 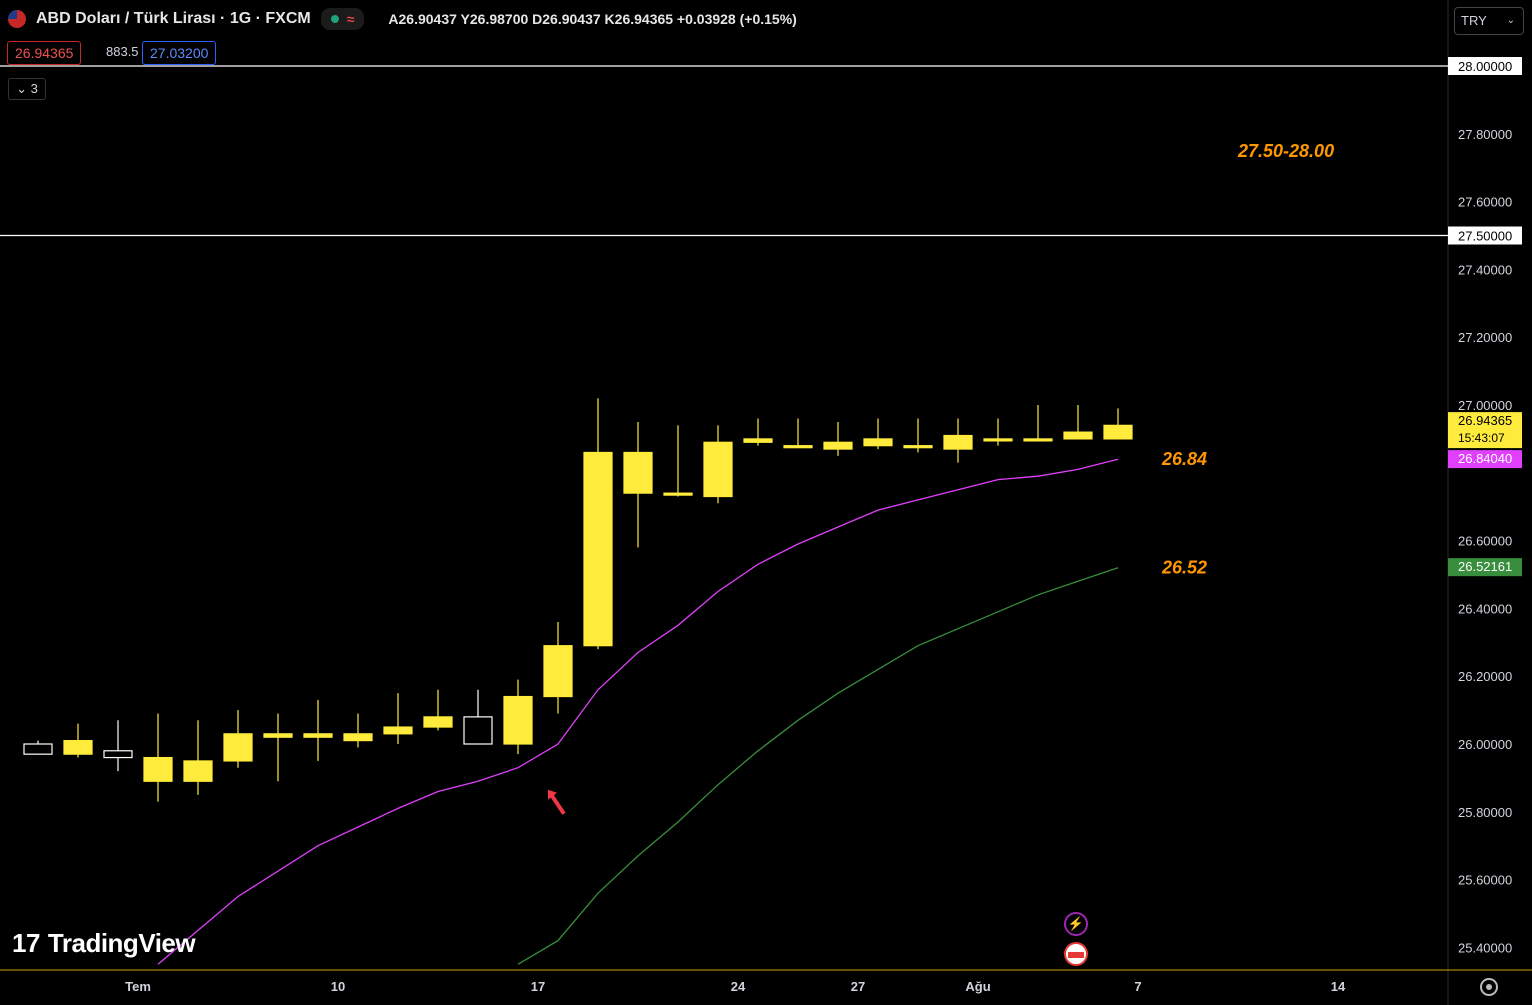 I want to click on market-status-pill: ≈, so click(x=342, y=19).